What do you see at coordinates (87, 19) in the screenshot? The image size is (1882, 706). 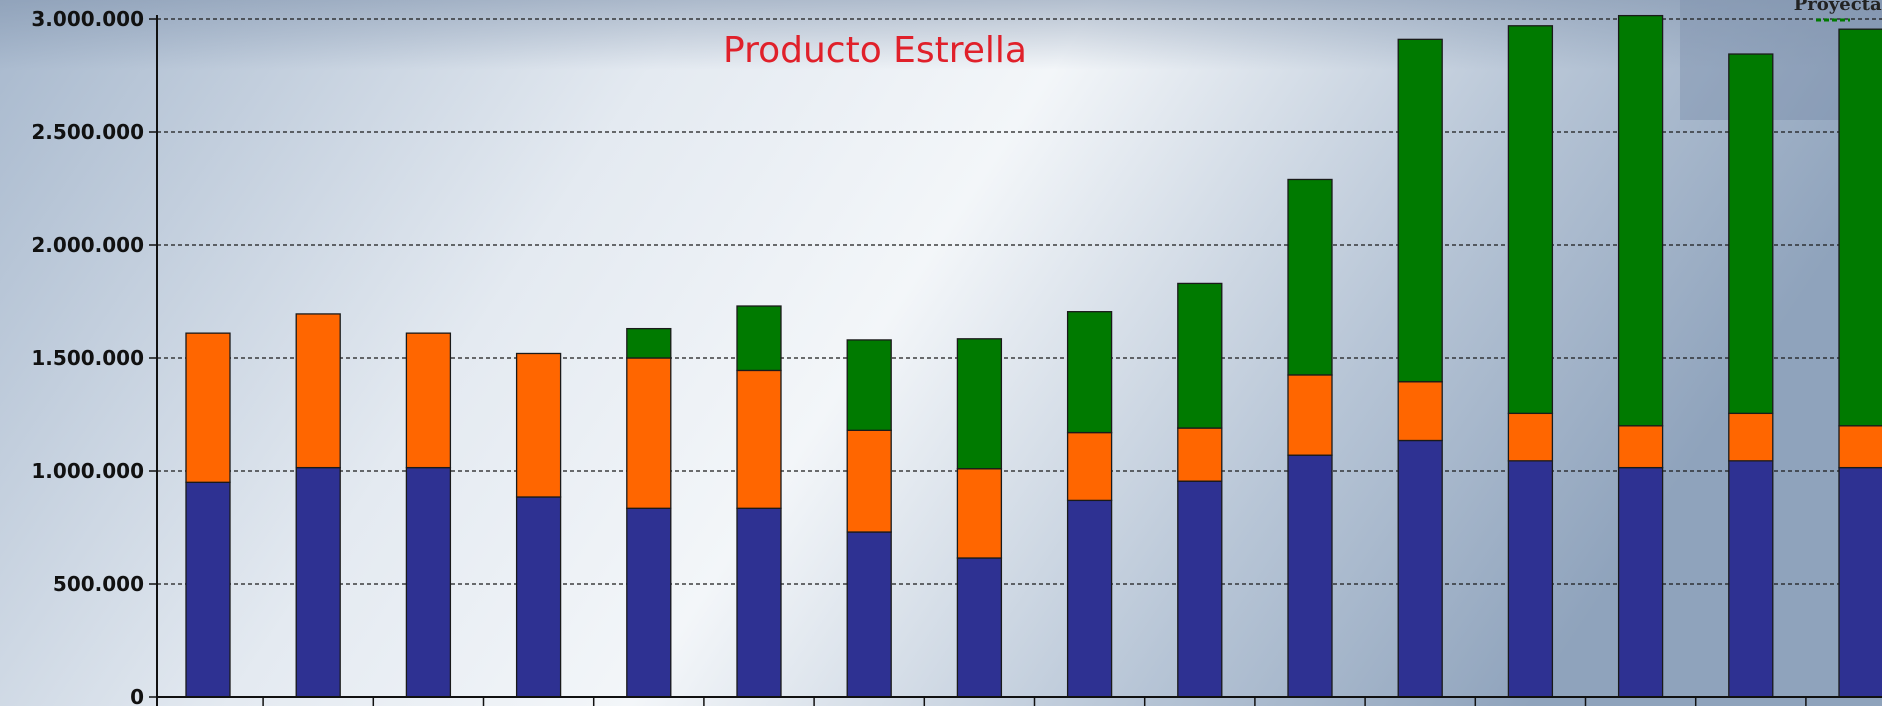 I see `y-tick-label: 3.000.000` at bounding box center [87, 19].